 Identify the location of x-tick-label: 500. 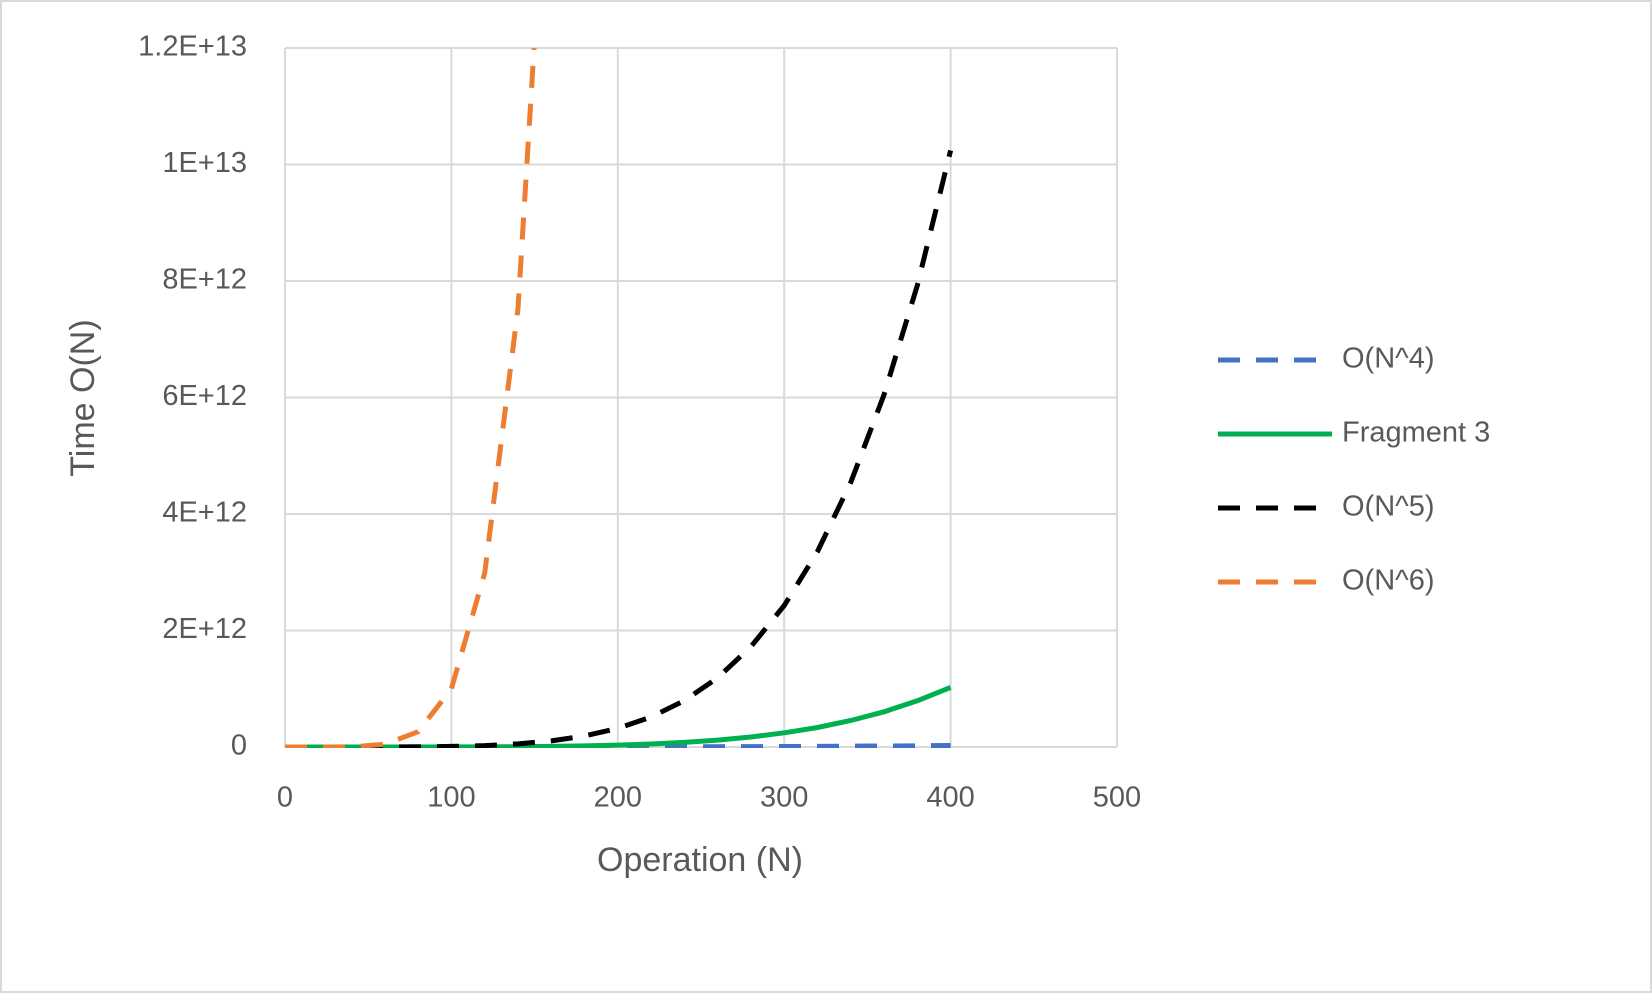
(1117, 798).